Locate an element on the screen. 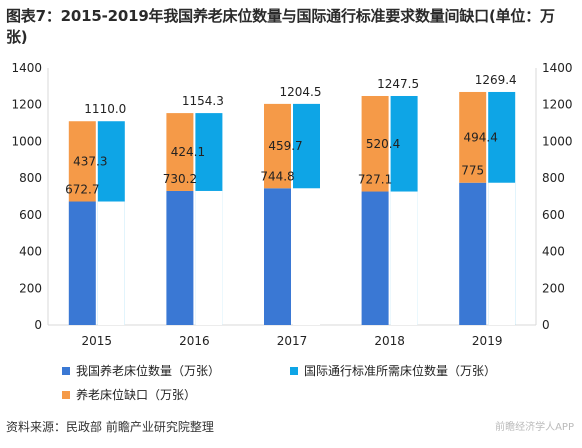 This screenshot has width=582, height=448. legend-item-international: 国际通行标准所需床位数量（万张） is located at coordinates (393, 370).